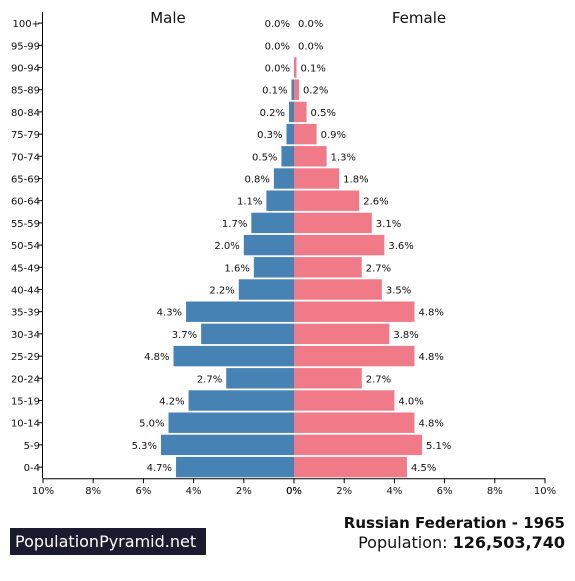  Describe the element at coordinates (25, 291) in the screenshot. I see `age-group-label: 40-44` at that location.